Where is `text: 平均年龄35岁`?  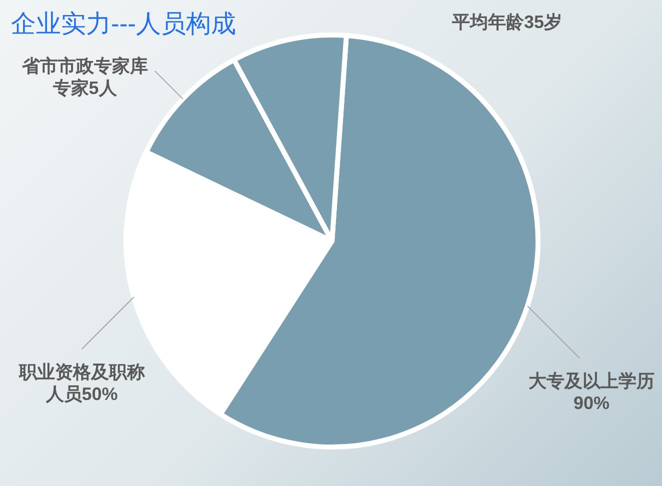 text: 平均年龄35岁 is located at coordinates (507, 22).